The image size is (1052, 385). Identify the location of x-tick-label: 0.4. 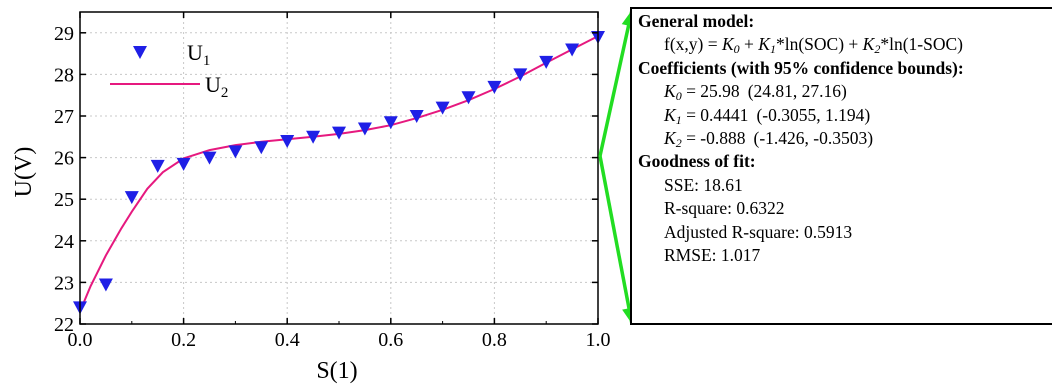
(287, 340).